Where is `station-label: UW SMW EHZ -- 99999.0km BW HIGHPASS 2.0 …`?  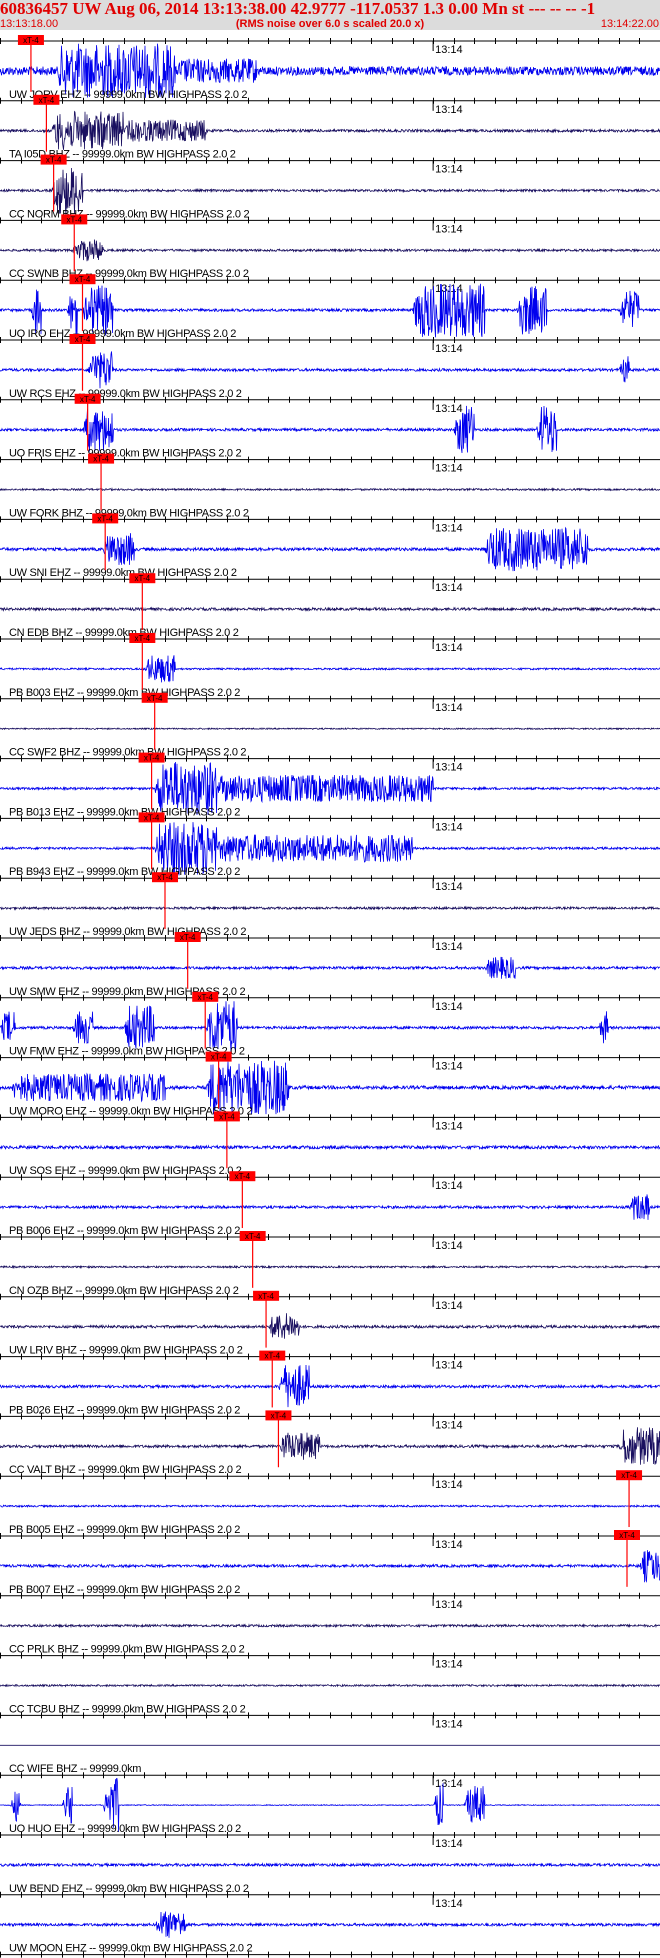
station-label: UW SMW EHZ -- 99999.0km BW HIGHPASS 2.0 … is located at coordinates (127, 992).